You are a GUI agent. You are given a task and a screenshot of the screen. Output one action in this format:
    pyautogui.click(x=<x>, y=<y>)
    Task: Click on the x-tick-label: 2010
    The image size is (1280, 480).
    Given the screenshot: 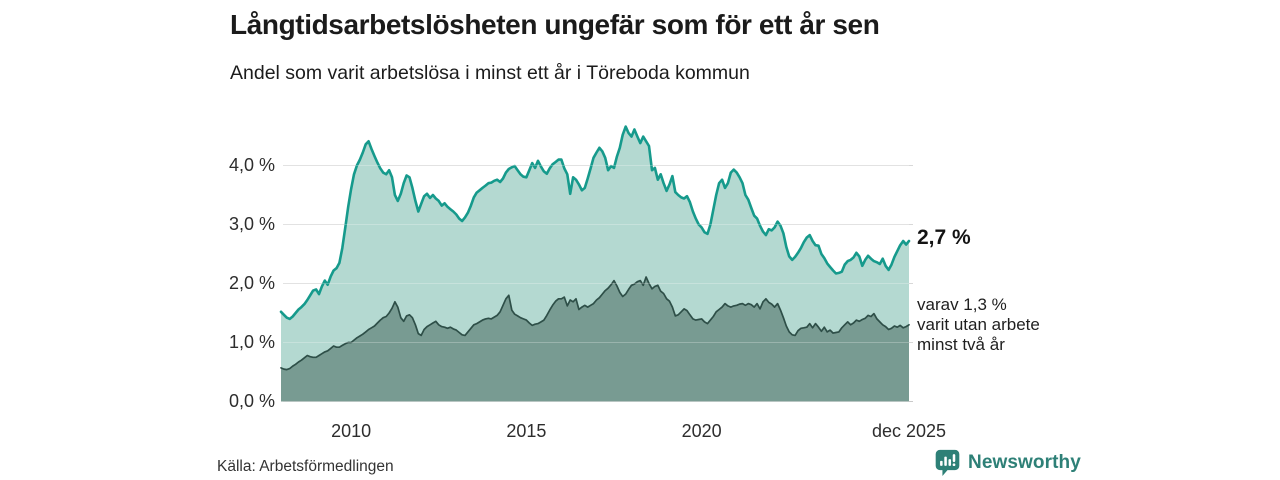 What is the action you would take?
    pyautogui.click(x=351, y=431)
    